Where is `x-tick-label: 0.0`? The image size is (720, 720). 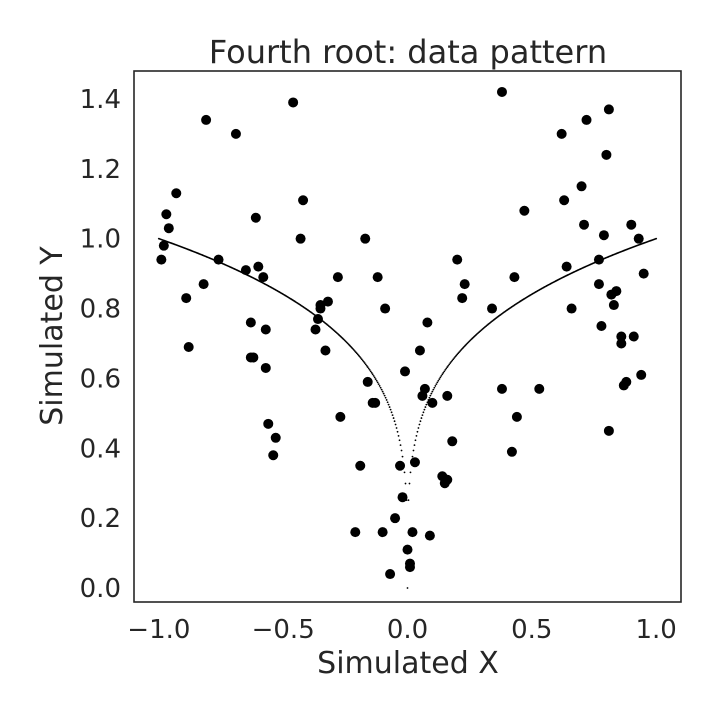 x-tick-label: 0.0 is located at coordinates (407, 630).